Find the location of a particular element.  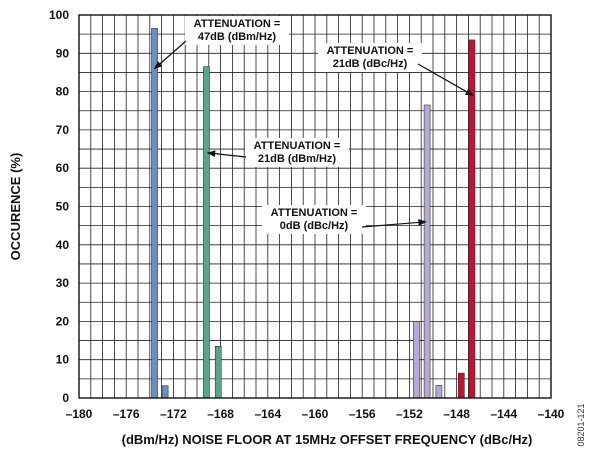

x-tick-label: –180 is located at coordinates (79, 414).